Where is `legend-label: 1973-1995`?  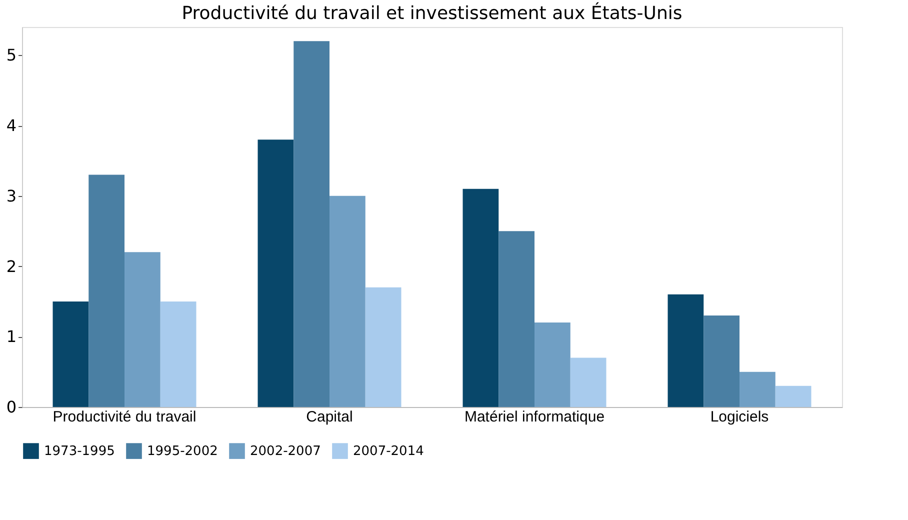 legend-label: 1973-1995 is located at coordinates (79, 452).